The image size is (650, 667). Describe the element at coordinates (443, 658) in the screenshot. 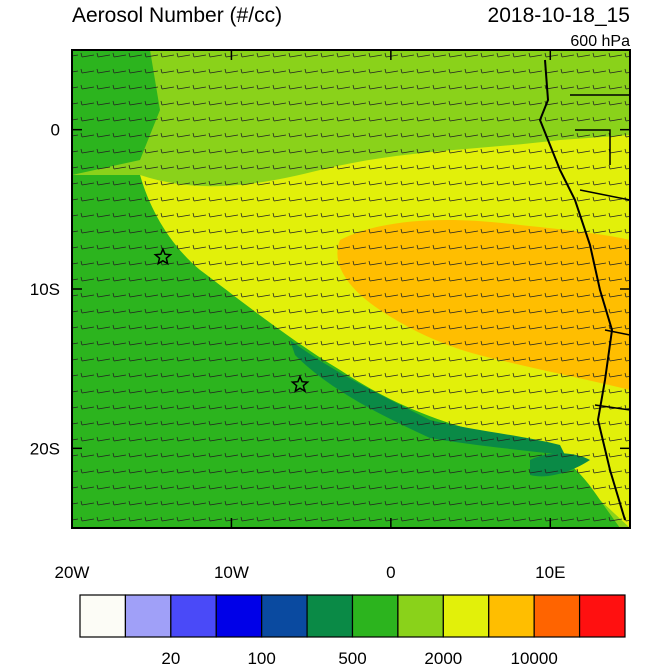

I see `colorbar-label: 2000` at that location.